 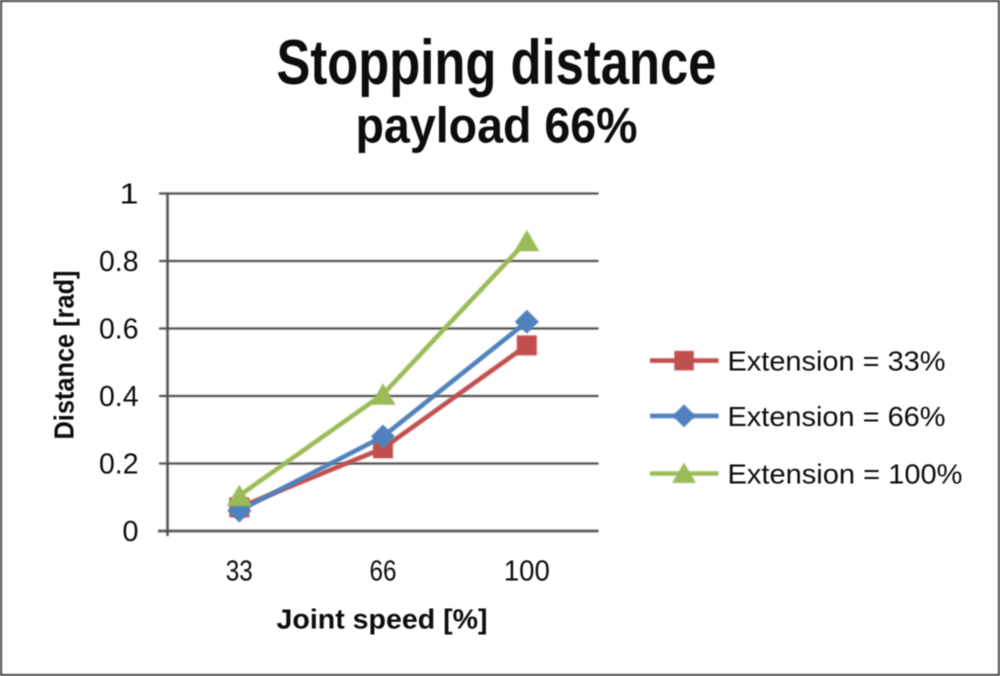 What do you see at coordinates (837, 361) in the screenshot?
I see `svg-text: Extension = 33%` at bounding box center [837, 361].